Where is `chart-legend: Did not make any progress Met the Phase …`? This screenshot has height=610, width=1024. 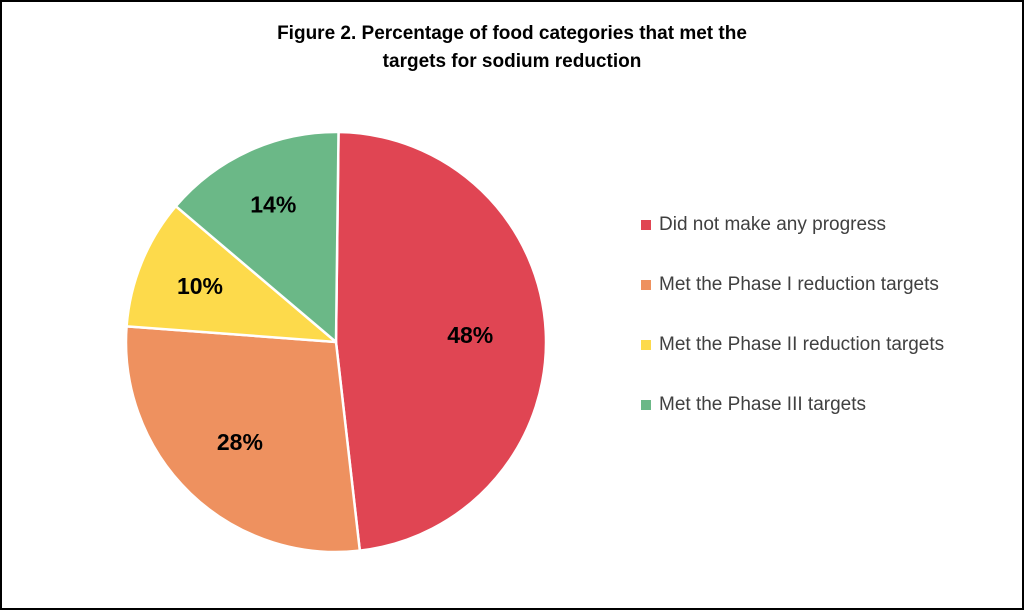 chart-legend: Did not make any progress Met the Phase … is located at coordinates (792, 330).